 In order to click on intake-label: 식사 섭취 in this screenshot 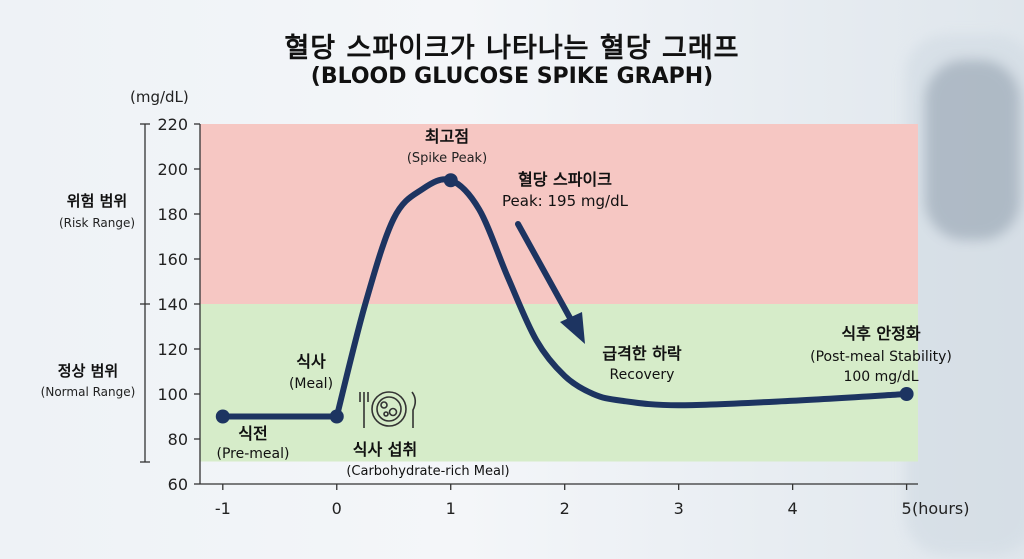, I will do `click(385, 449)`.